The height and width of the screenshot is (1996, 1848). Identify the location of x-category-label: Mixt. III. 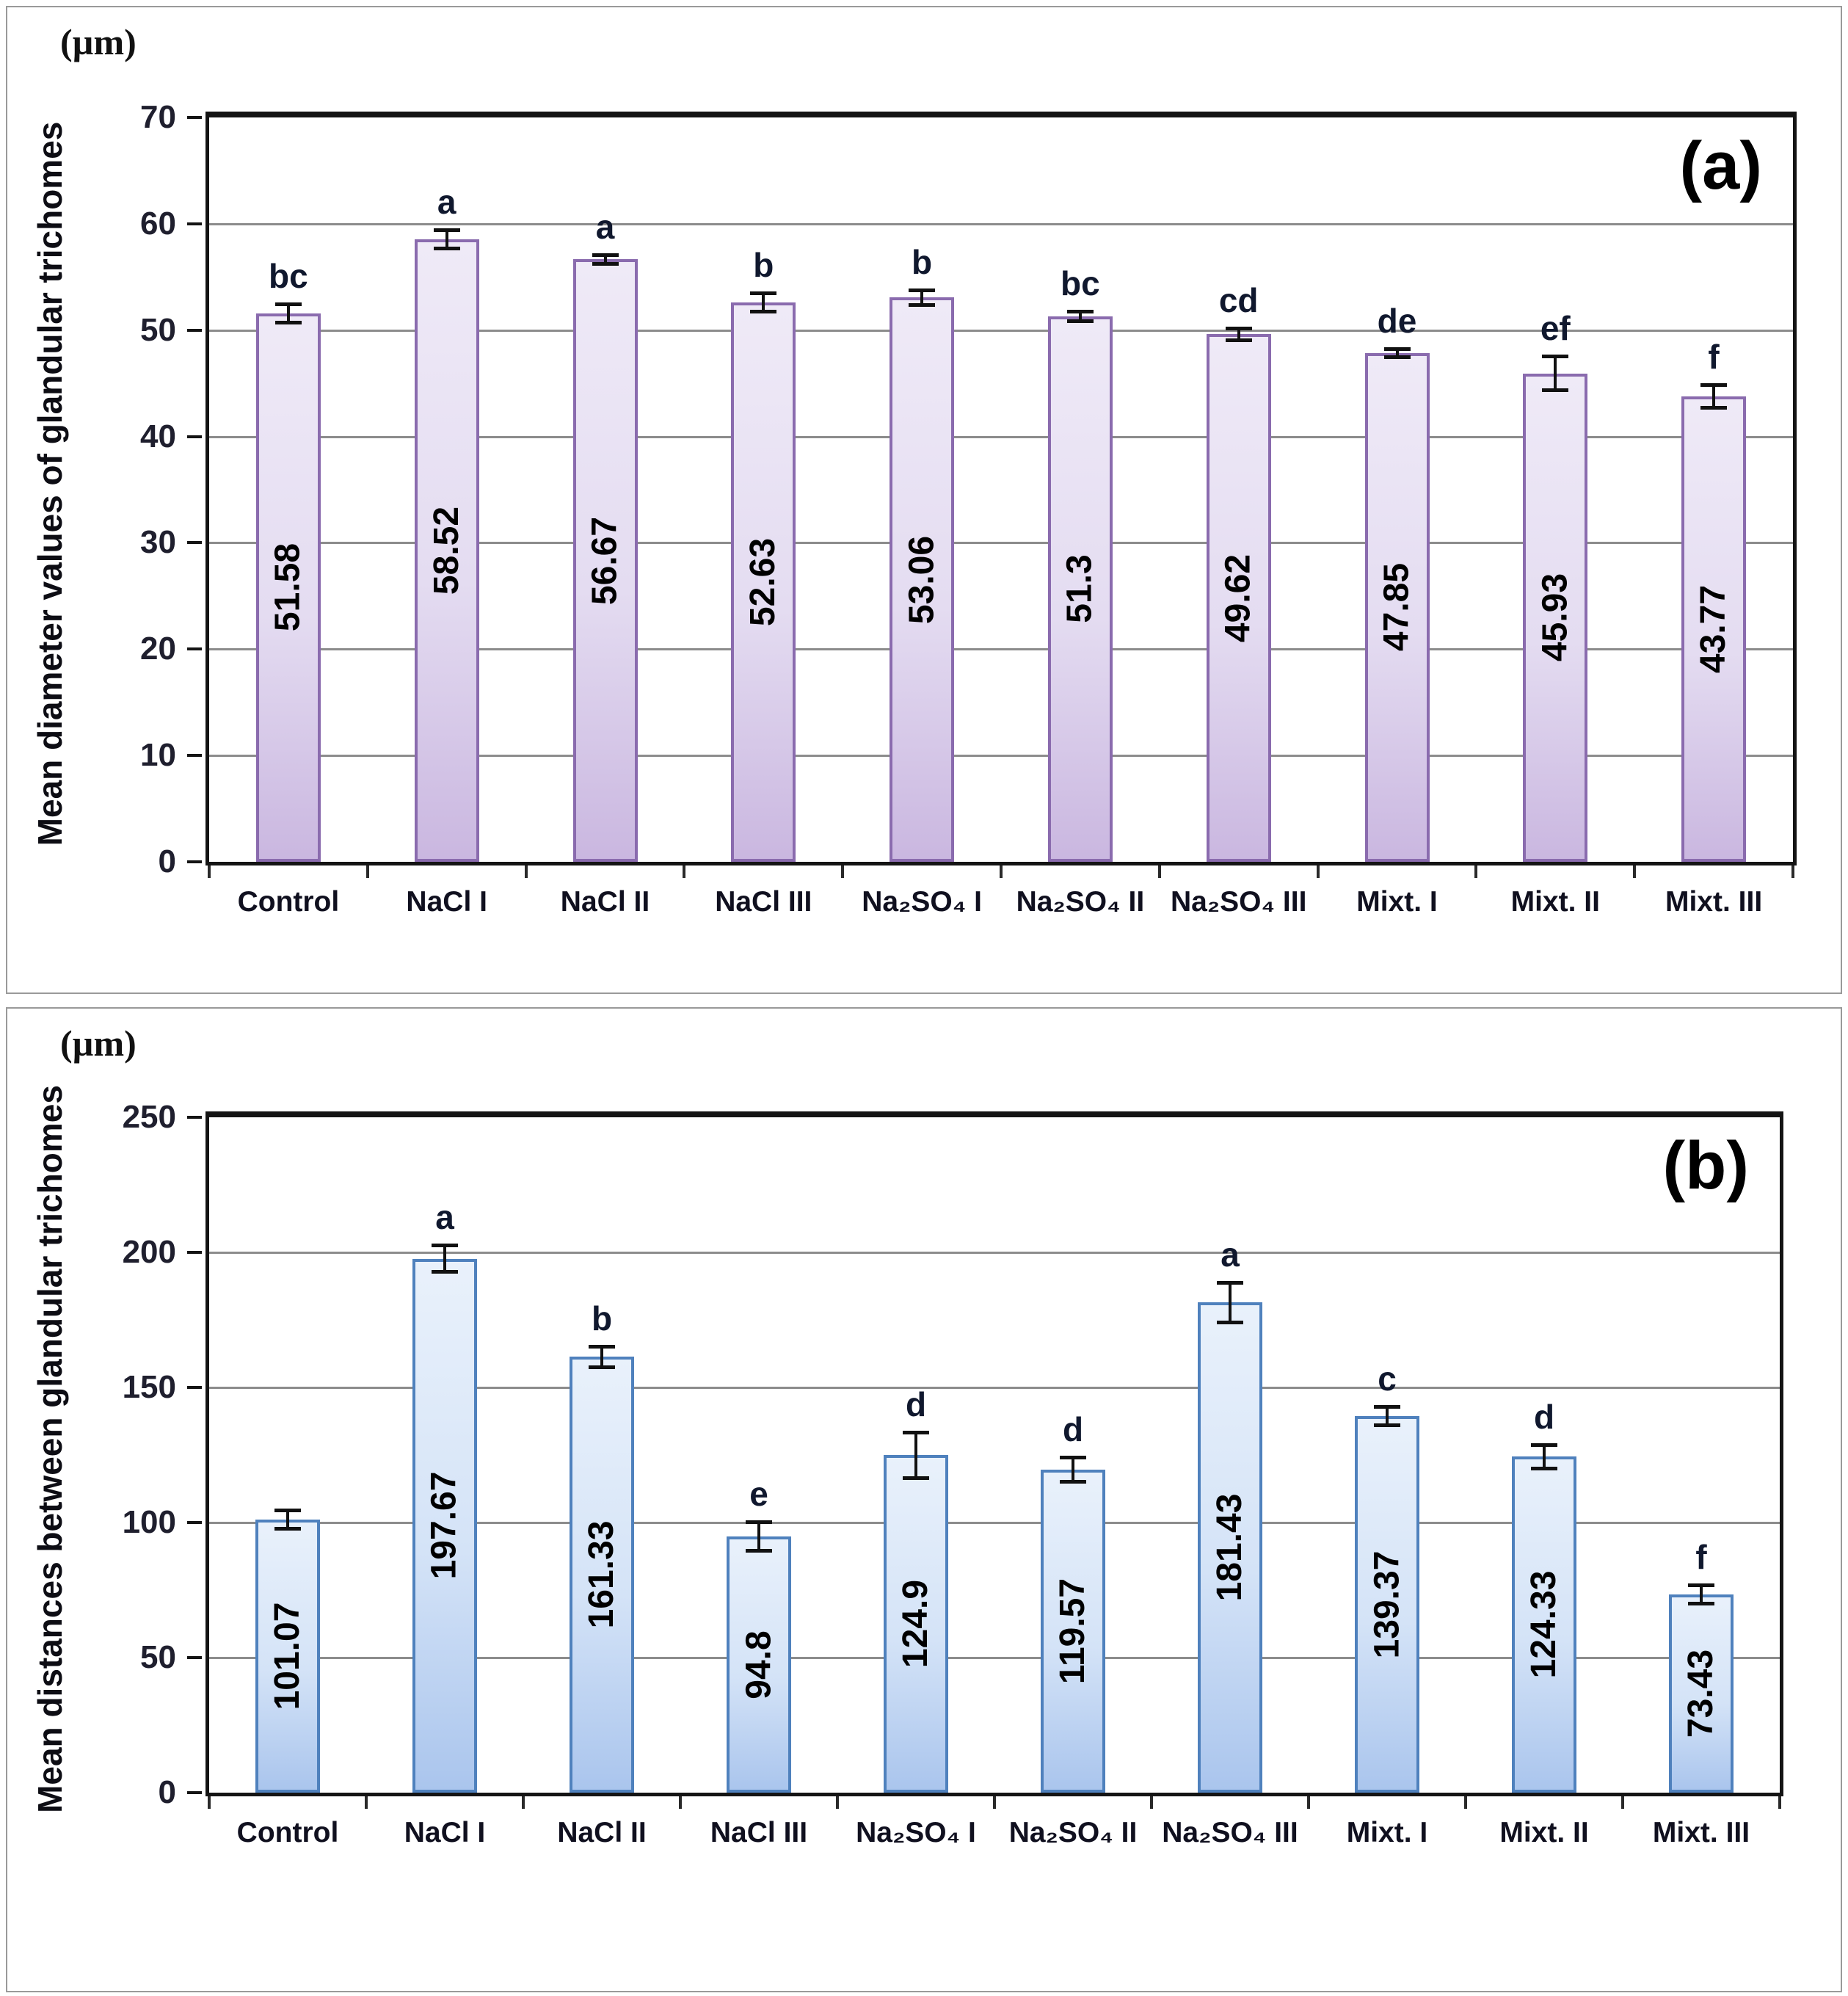
(1714, 902).